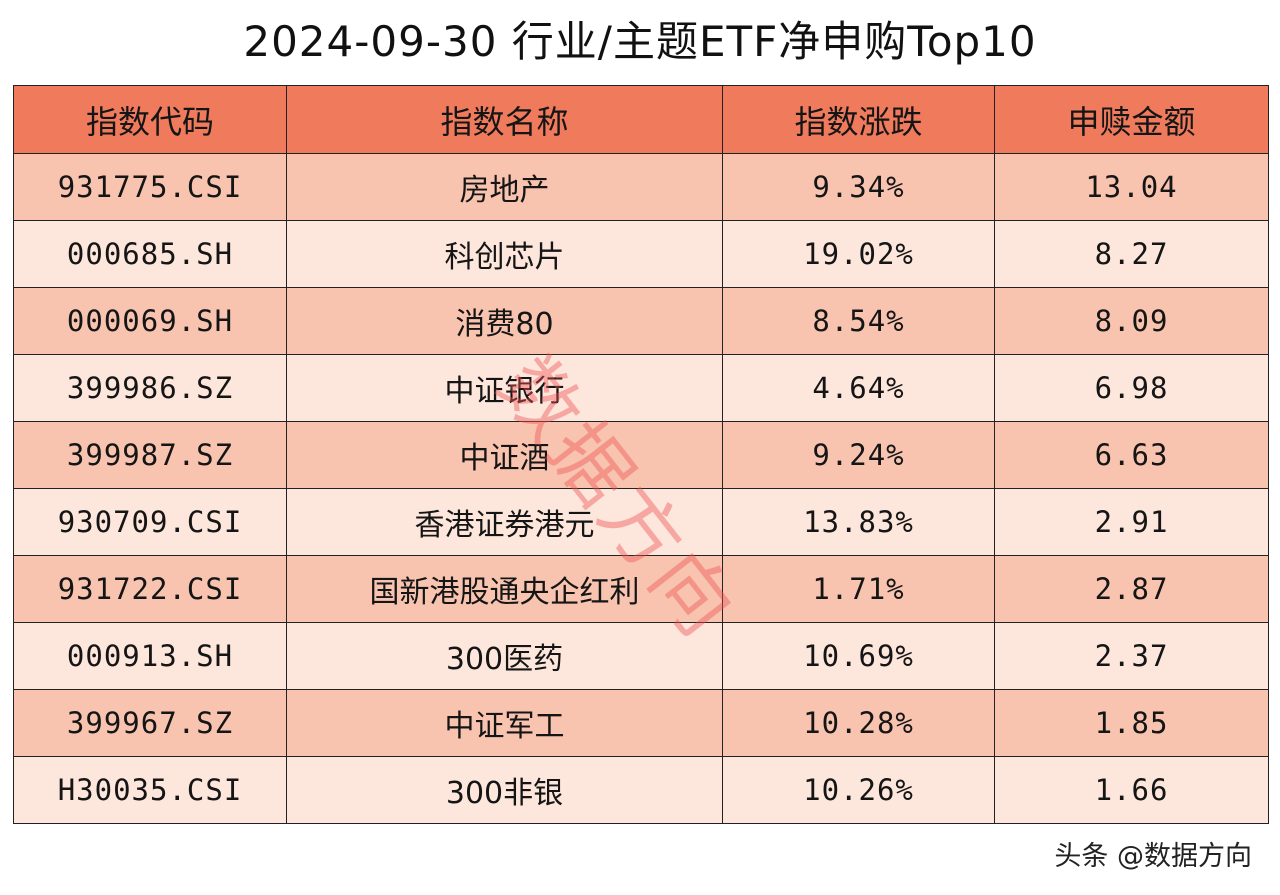  Describe the element at coordinates (1131, 254) in the screenshot. I see `amount-cell: 8.27` at that location.